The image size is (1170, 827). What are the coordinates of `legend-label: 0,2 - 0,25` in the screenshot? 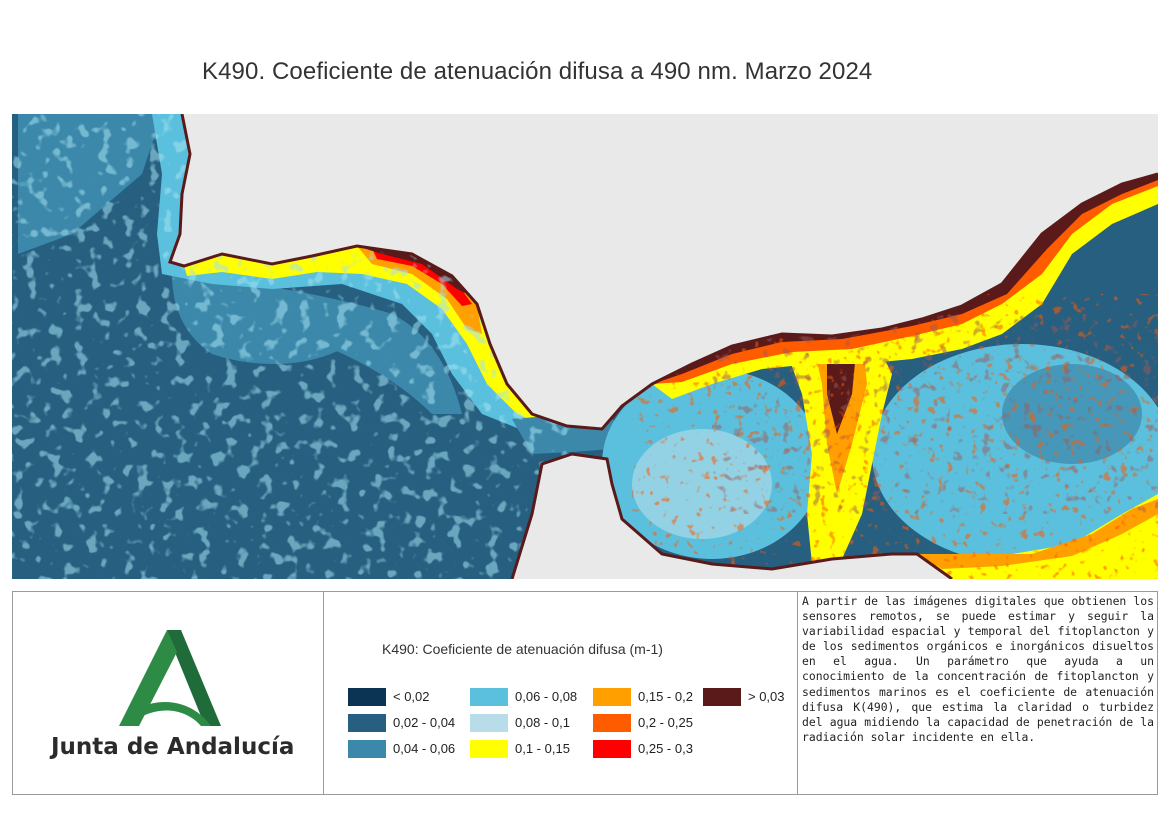 It's located at (665, 722).